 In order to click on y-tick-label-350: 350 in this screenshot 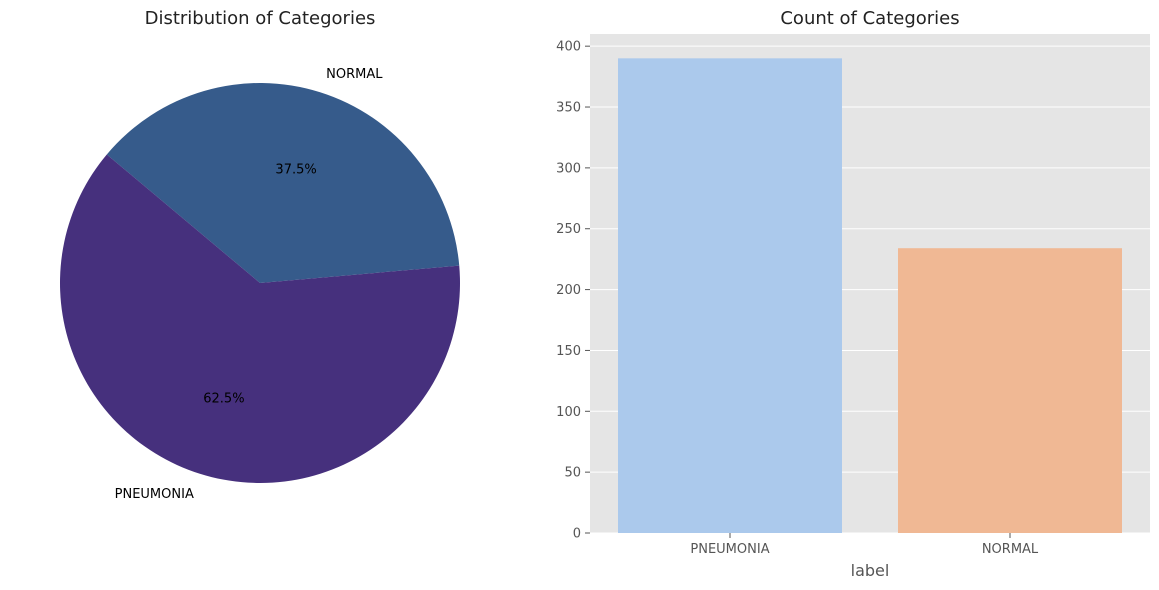, I will do `click(568, 108)`.